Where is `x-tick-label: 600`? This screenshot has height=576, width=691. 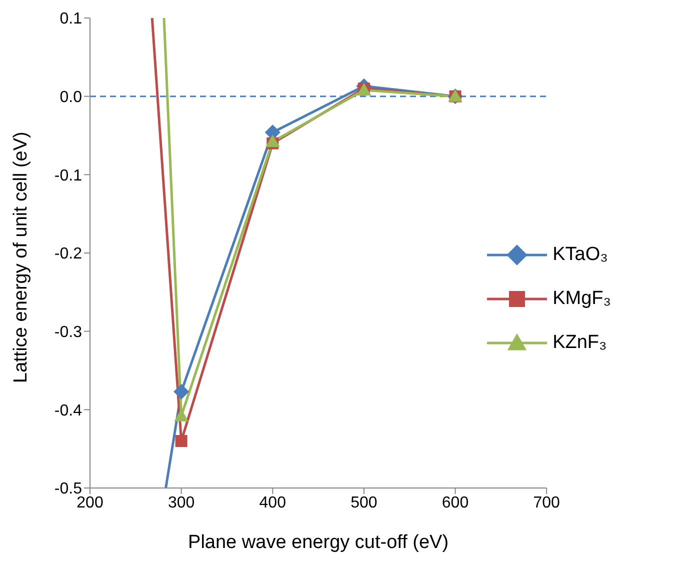
x-tick-label: 600 is located at coordinates (455, 503).